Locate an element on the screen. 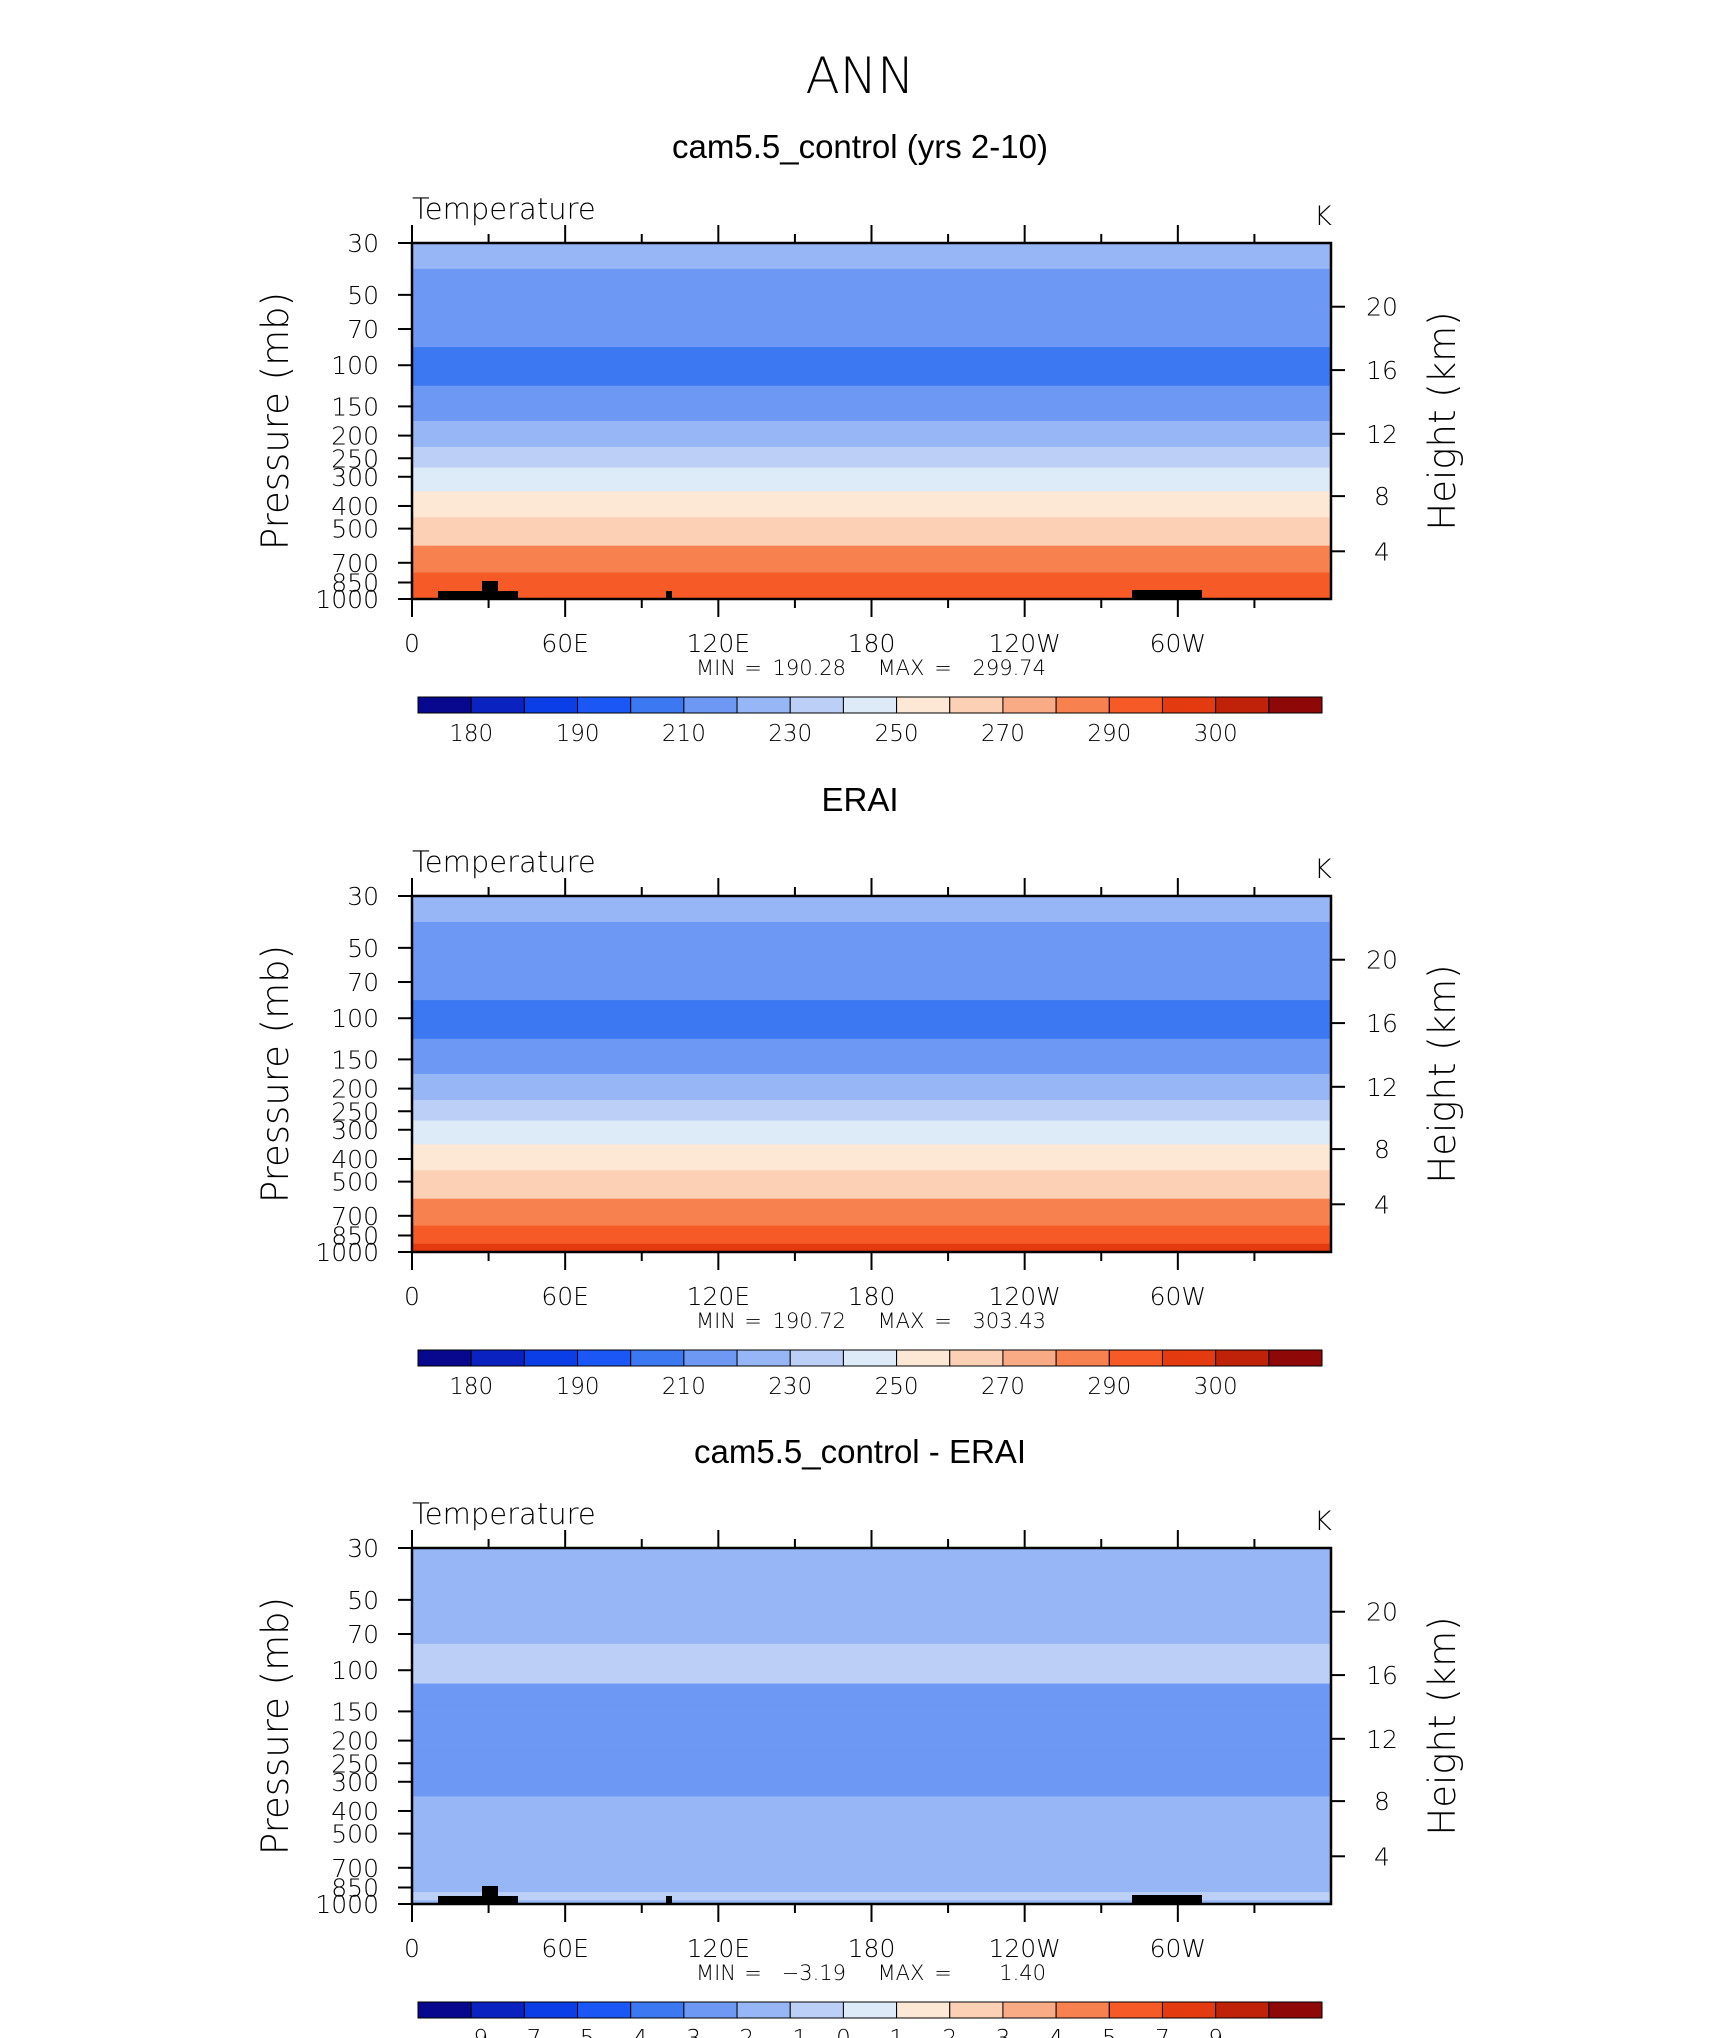 The image size is (1710, 2038). y-right-tick-label: 16 is located at coordinates (1382, 370).